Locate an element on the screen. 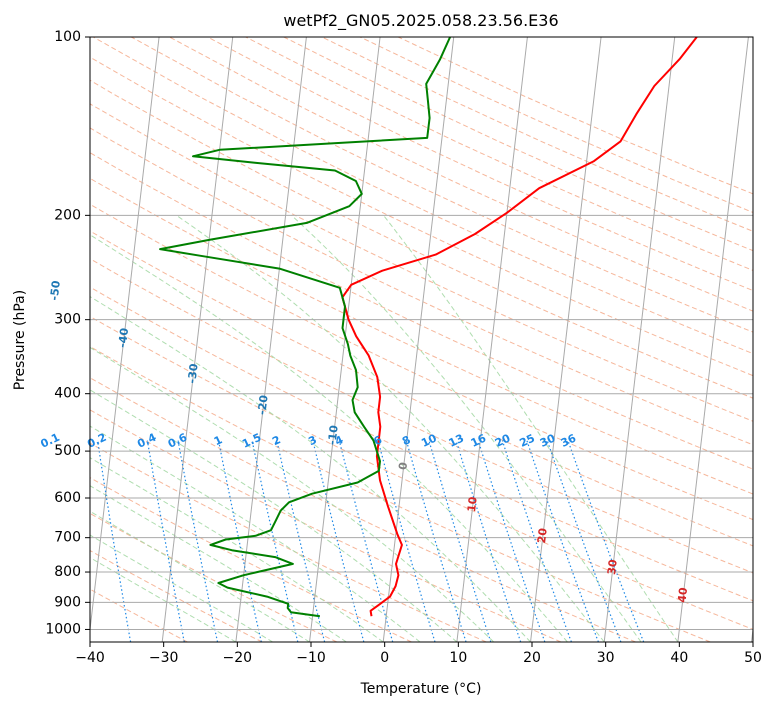  chart-title: wetPf2_GN05.2025.058.23.56.E36 is located at coordinates (420, 21).